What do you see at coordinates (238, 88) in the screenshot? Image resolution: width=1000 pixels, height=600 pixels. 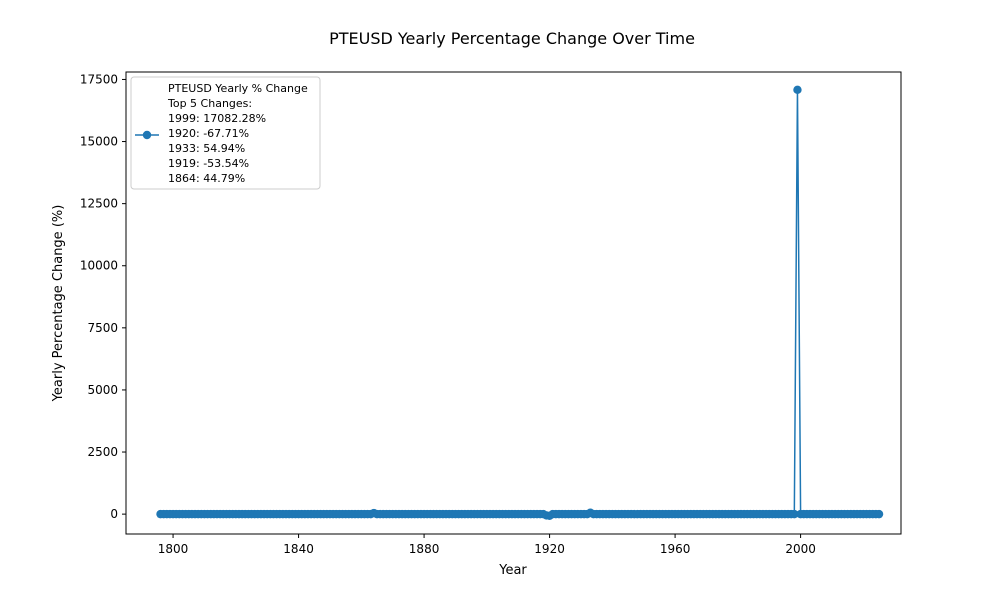 I see `legend-entry: PTEUSD Yearly % Change` at bounding box center [238, 88].